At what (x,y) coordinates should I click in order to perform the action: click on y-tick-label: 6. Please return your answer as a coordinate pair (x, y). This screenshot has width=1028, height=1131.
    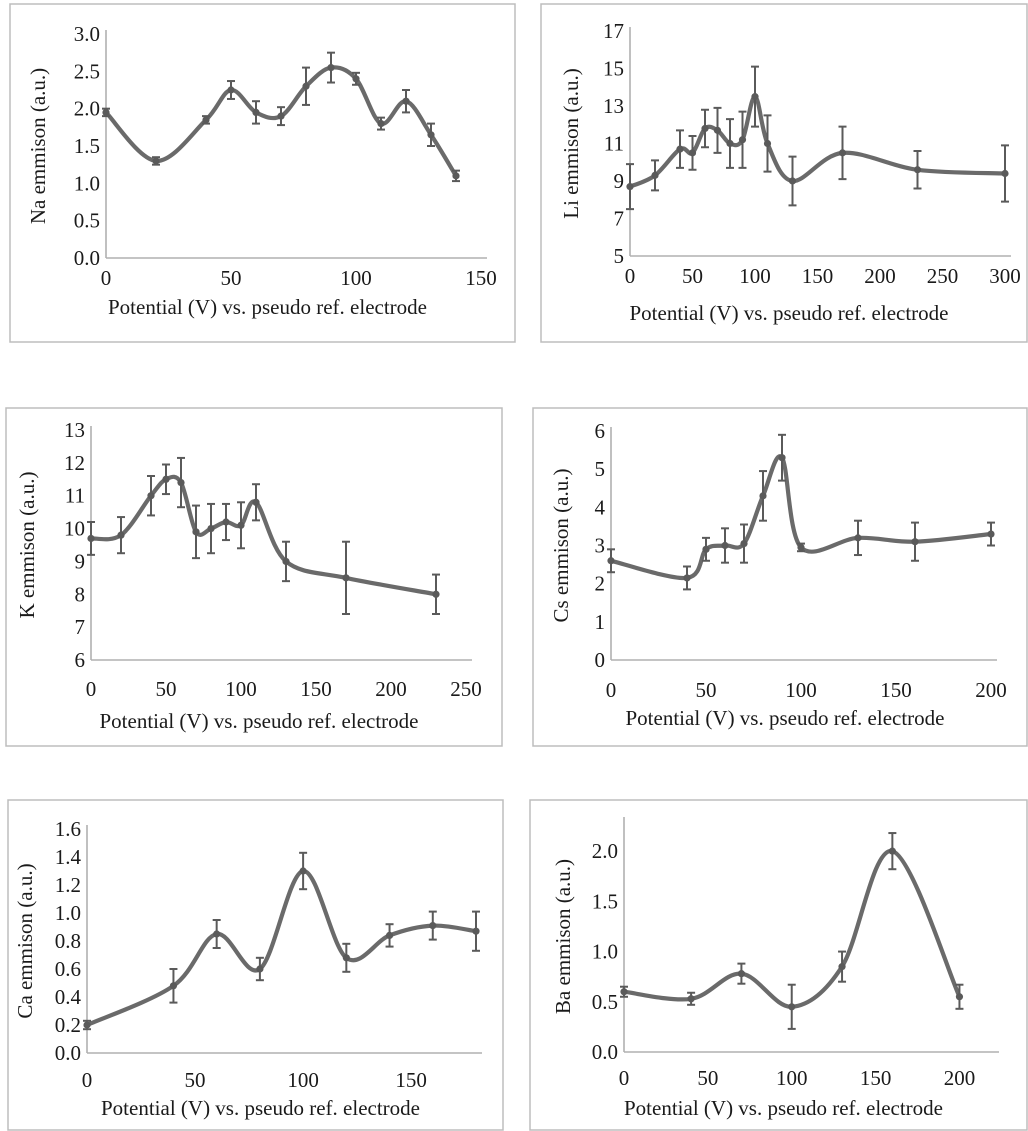
    Looking at the image, I should click on (600, 431).